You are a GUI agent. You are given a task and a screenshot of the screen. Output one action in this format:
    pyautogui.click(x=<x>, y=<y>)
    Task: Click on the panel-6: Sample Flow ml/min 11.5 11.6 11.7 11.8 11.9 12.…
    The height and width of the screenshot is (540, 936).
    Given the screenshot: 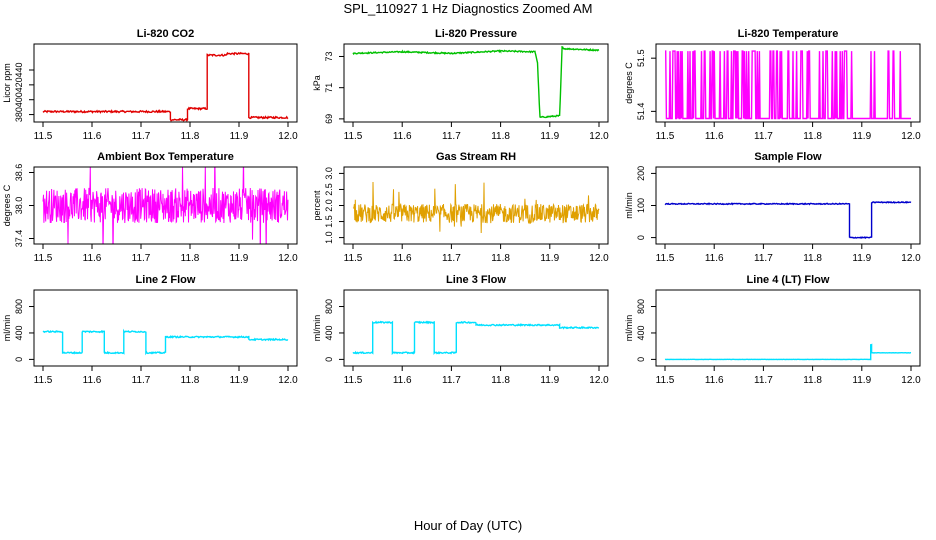 What is the action you would take?
    pyautogui.click(x=772, y=207)
    